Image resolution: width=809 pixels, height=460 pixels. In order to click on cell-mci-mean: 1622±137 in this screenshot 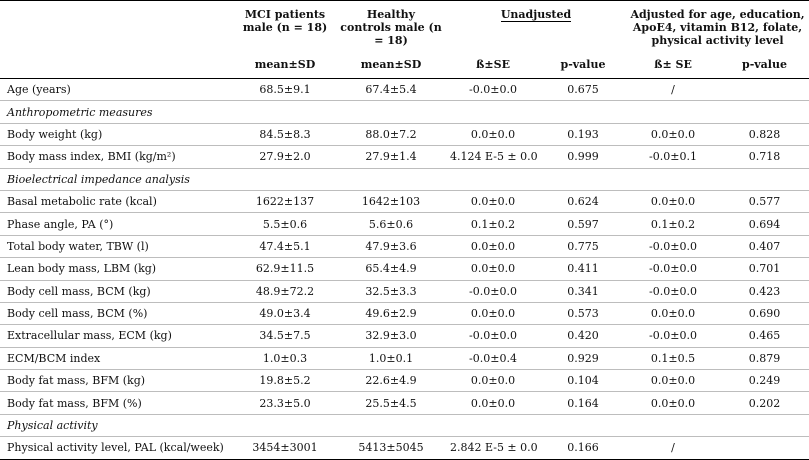, I will do `click(285, 202)`.